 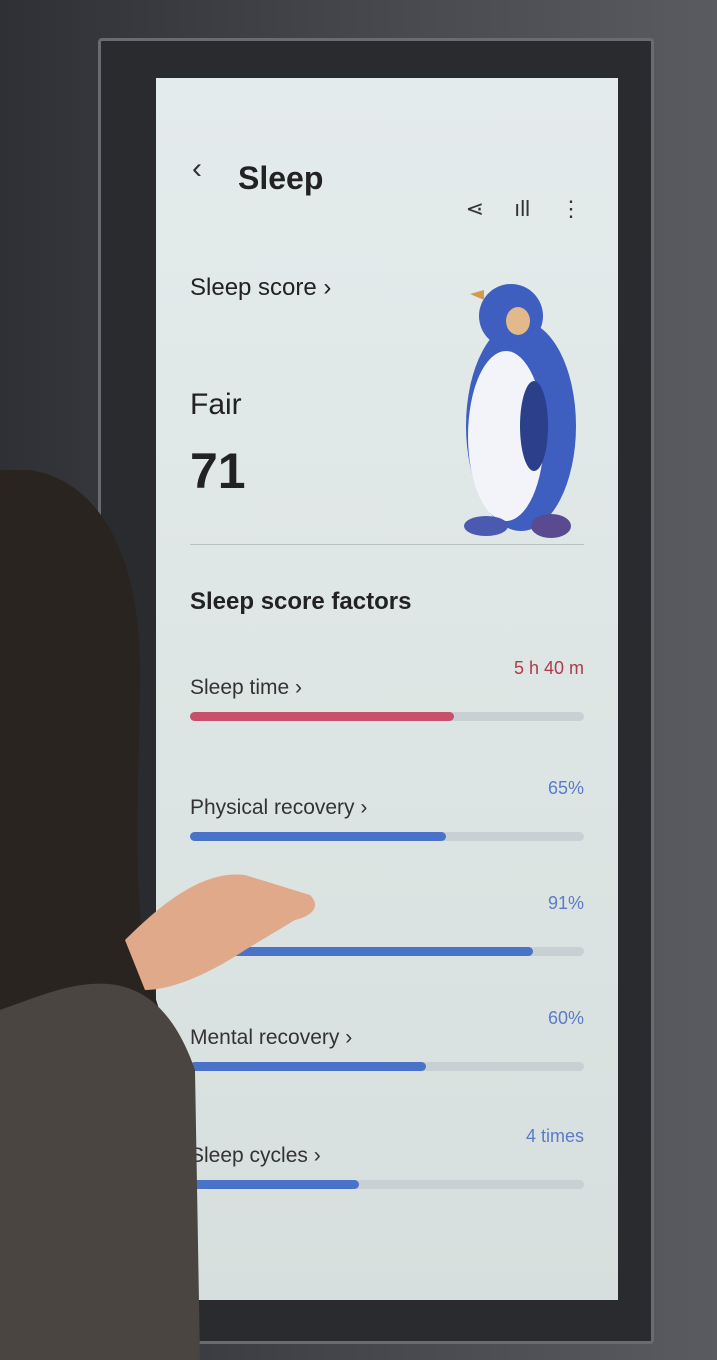 What do you see at coordinates (554, 1136) in the screenshot?
I see `factor-value: 4 times` at bounding box center [554, 1136].